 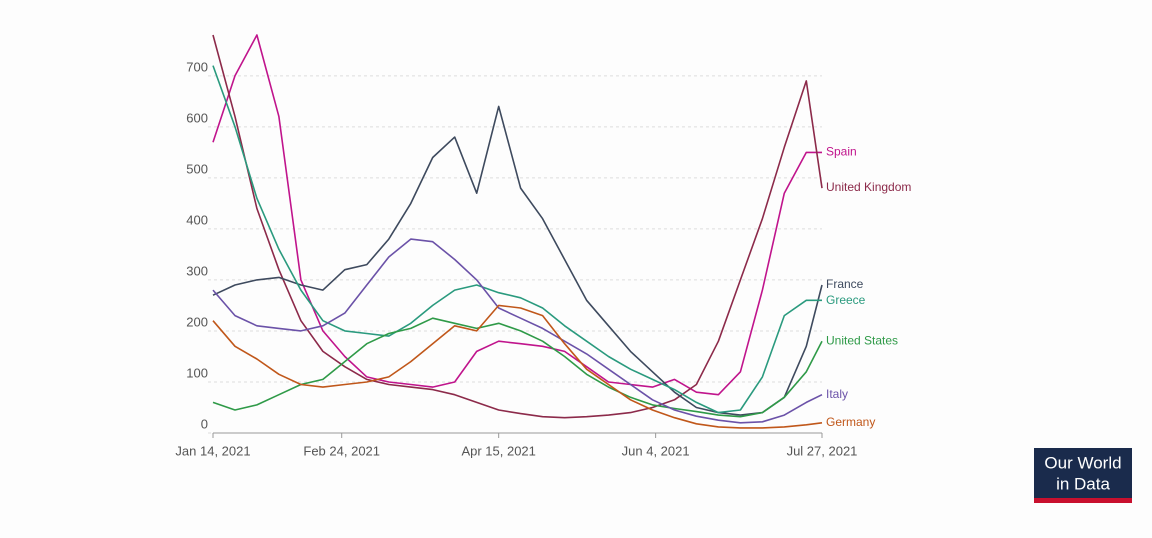 What do you see at coordinates (656, 450) in the screenshot?
I see `x-tick-label: Jun 4, 2021` at bounding box center [656, 450].